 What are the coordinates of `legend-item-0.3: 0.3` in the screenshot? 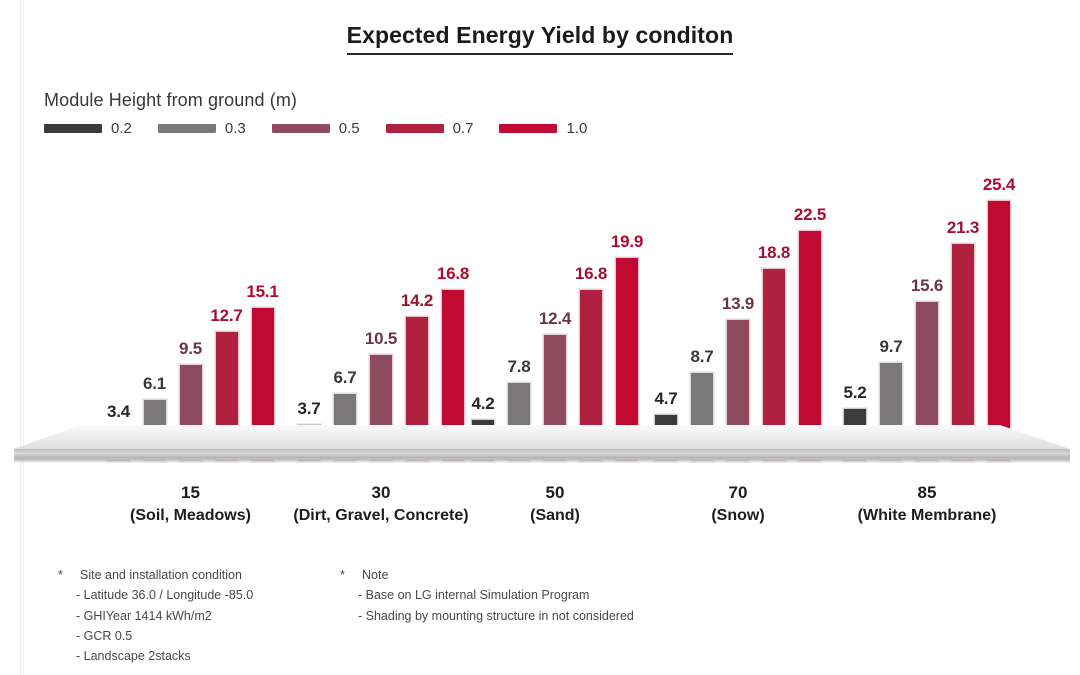 It's located at (201, 128).